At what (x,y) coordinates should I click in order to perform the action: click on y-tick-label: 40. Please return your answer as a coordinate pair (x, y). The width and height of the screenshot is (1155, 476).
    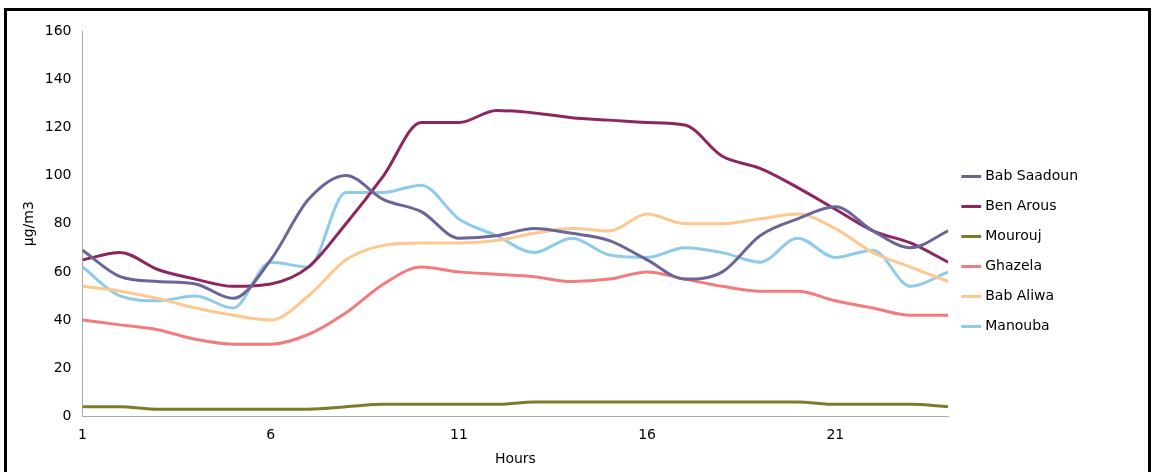
    Looking at the image, I should click on (62, 318).